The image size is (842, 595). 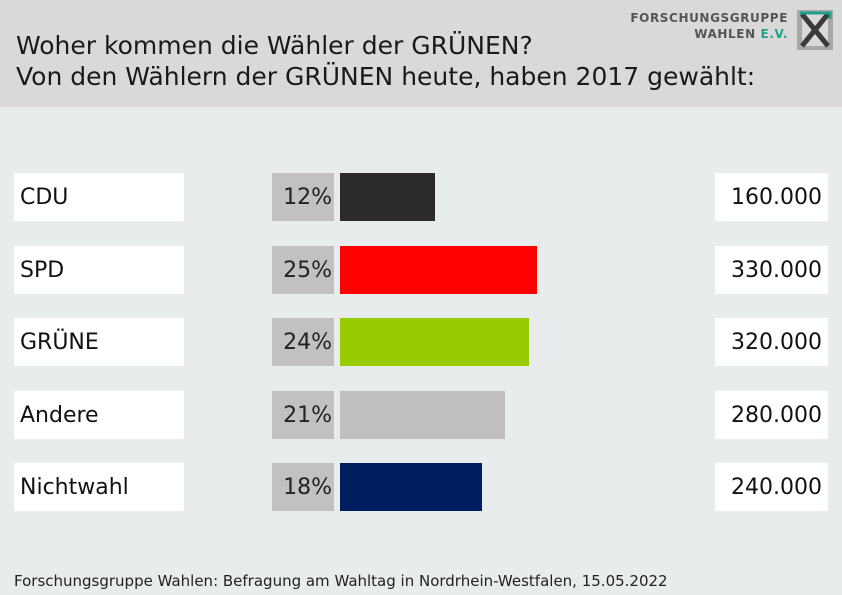 What do you see at coordinates (709, 26) in the screenshot?
I see `logo-text: FORSCHUNGSGRUPPE WAHLEN E.V.` at bounding box center [709, 26].